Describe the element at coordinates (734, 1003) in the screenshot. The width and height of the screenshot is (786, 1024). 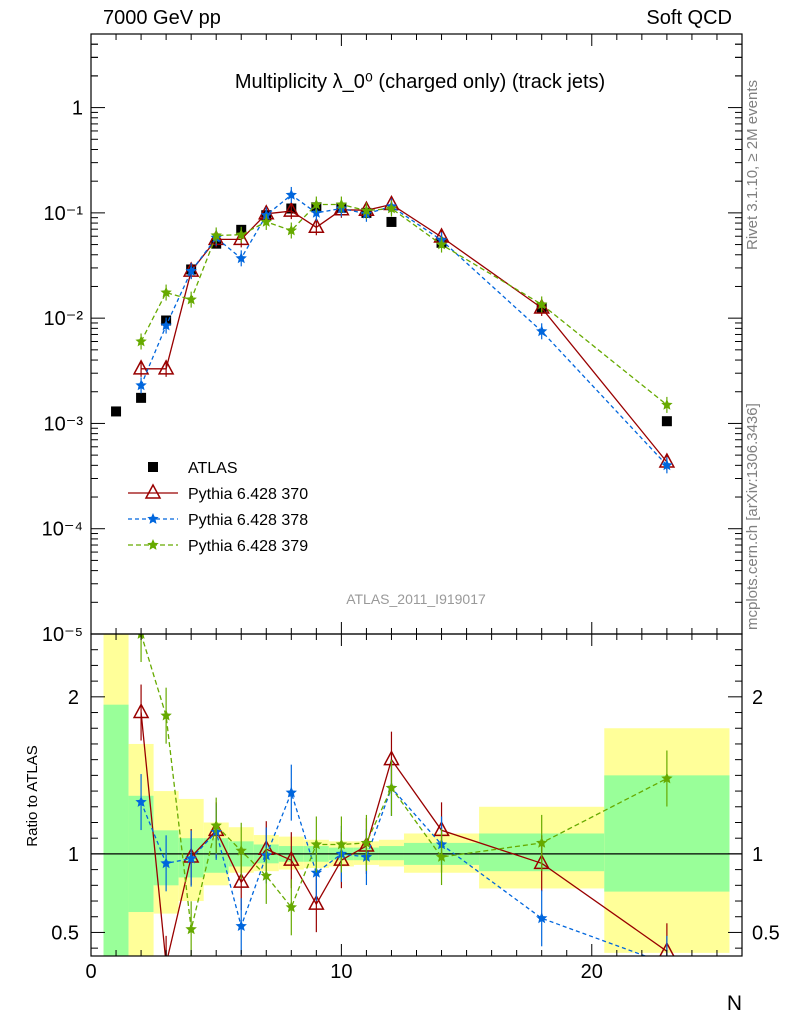
I see `x-axis-label: N` at that location.